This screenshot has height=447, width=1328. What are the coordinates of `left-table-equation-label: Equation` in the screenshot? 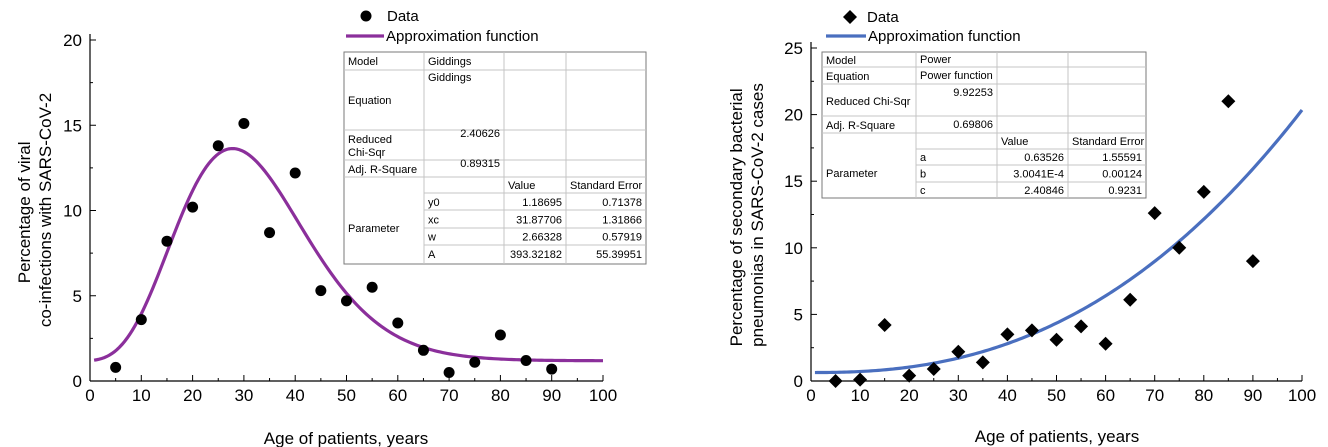 It's located at (369, 101).